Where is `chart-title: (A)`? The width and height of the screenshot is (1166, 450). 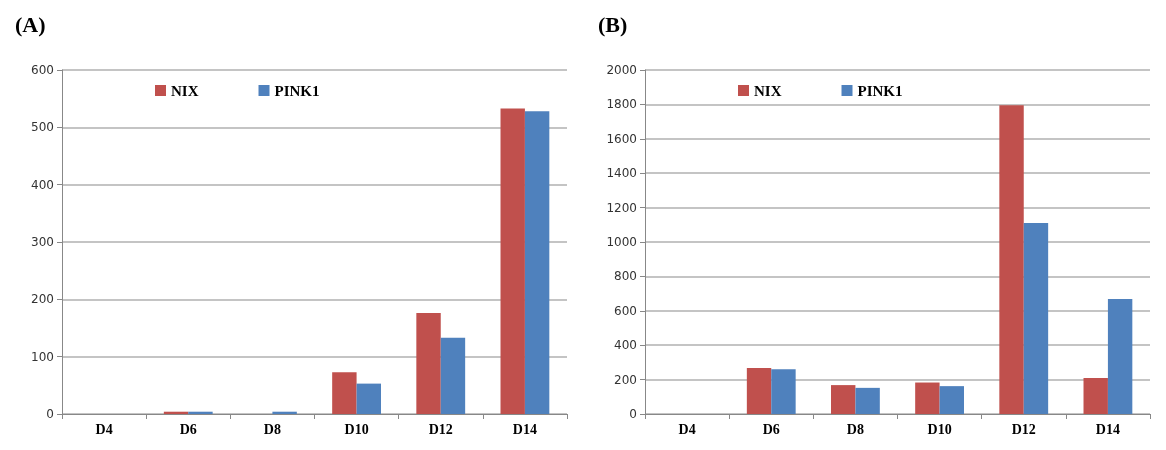
chart-title: (A) is located at coordinates (30, 24).